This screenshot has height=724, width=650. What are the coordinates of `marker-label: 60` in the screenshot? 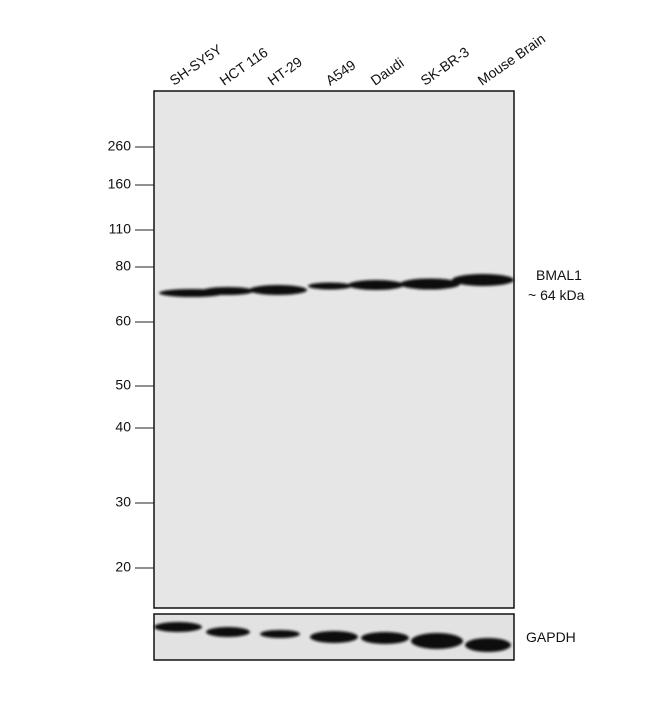 It's located at (123, 321).